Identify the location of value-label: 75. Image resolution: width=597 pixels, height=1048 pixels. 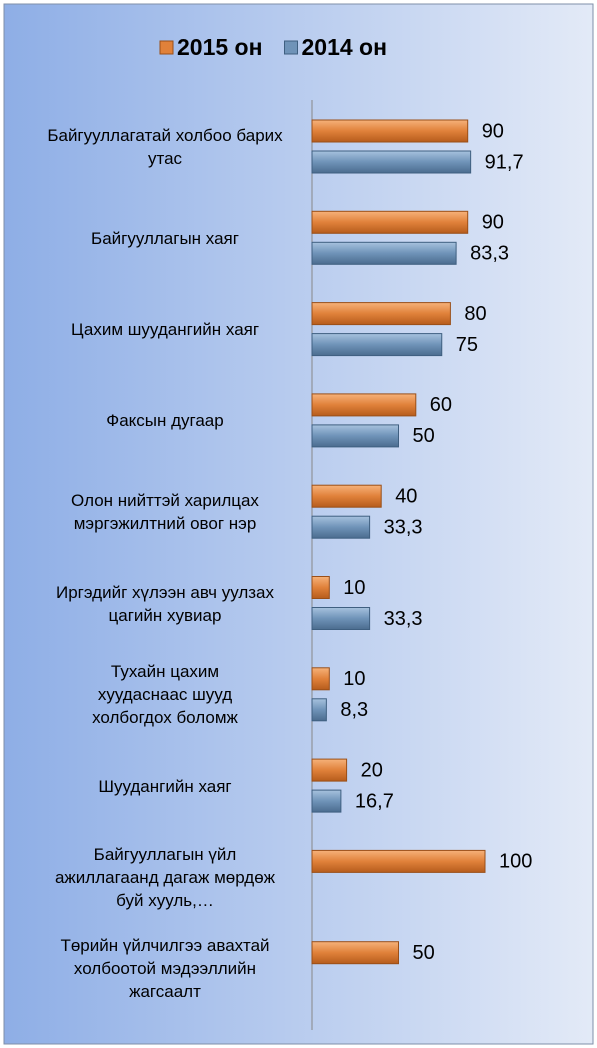
(467, 345).